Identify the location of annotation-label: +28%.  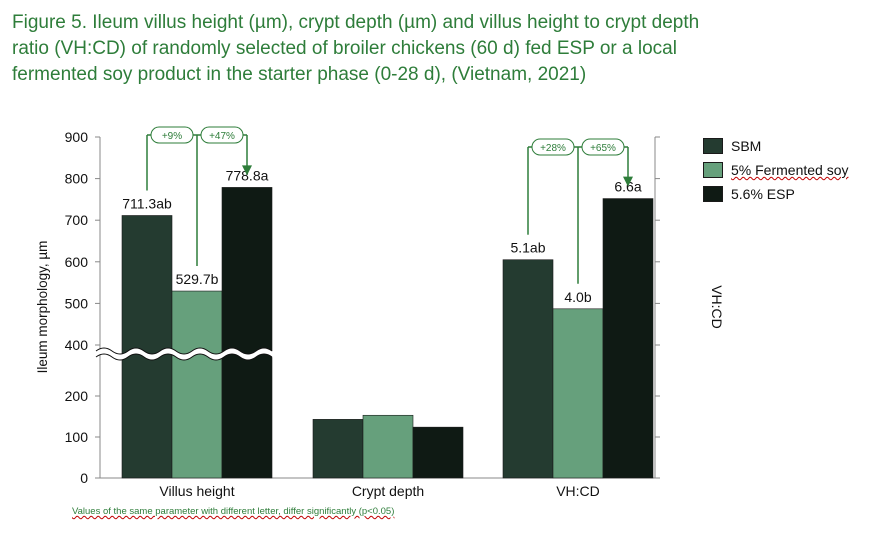
(553, 148).